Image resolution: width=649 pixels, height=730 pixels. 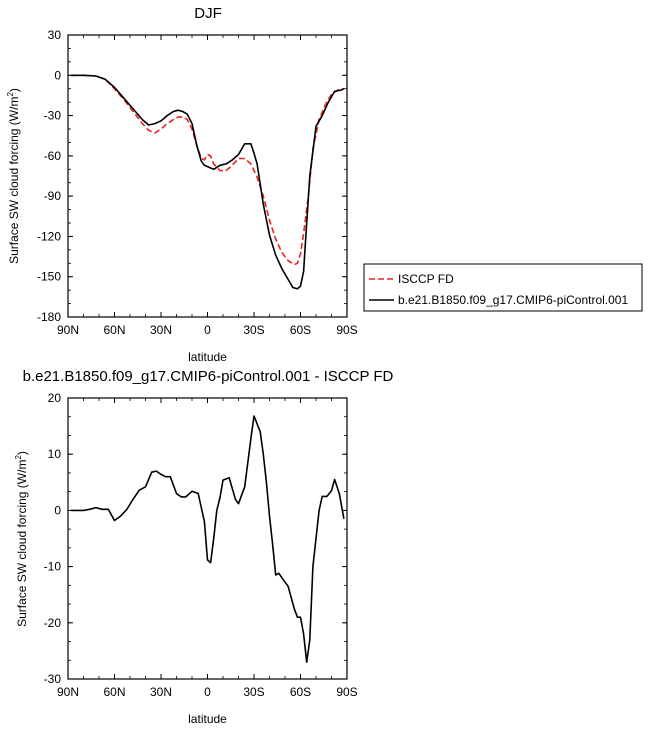 I want to click on y-tick-label: -60, so click(x=53, y=156).